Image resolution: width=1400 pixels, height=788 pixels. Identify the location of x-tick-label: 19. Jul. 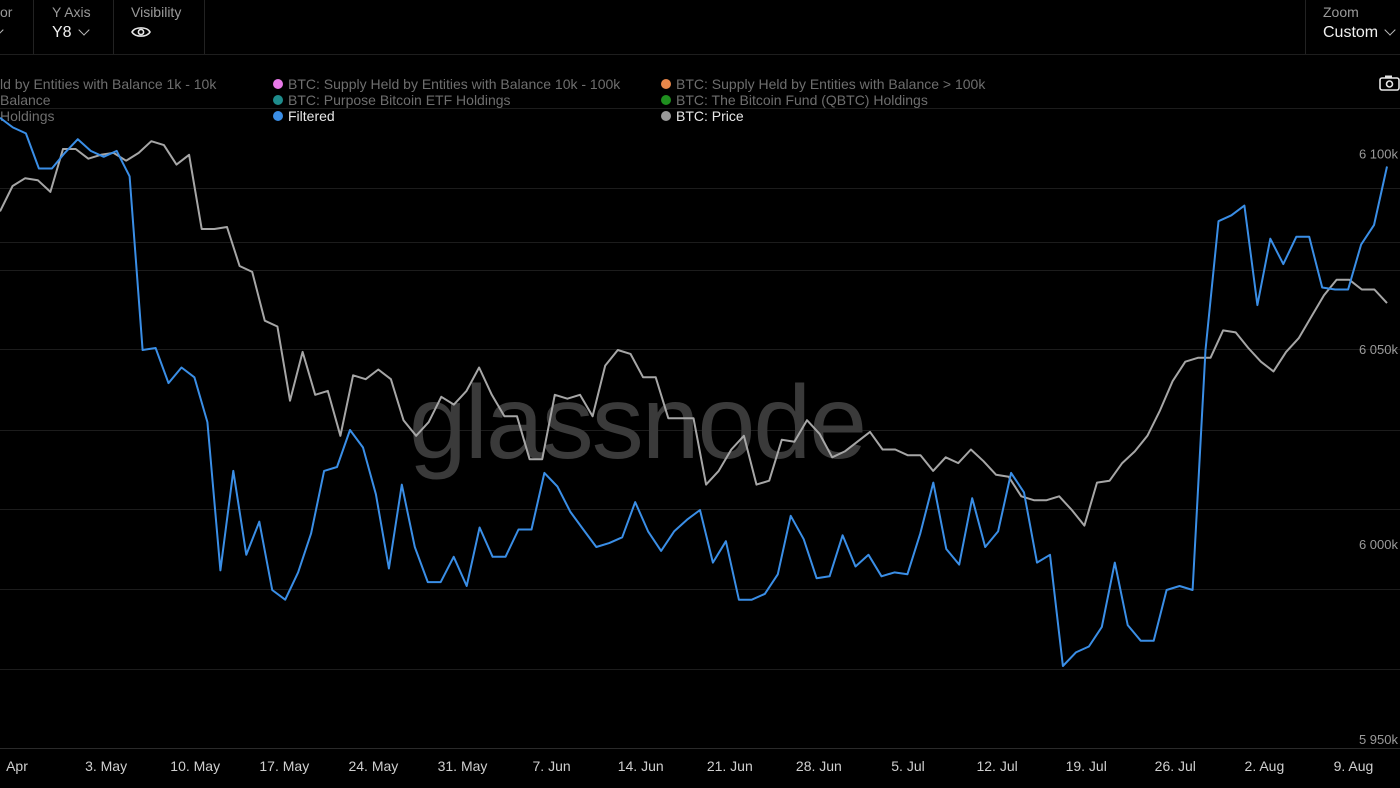
(1086, 766).